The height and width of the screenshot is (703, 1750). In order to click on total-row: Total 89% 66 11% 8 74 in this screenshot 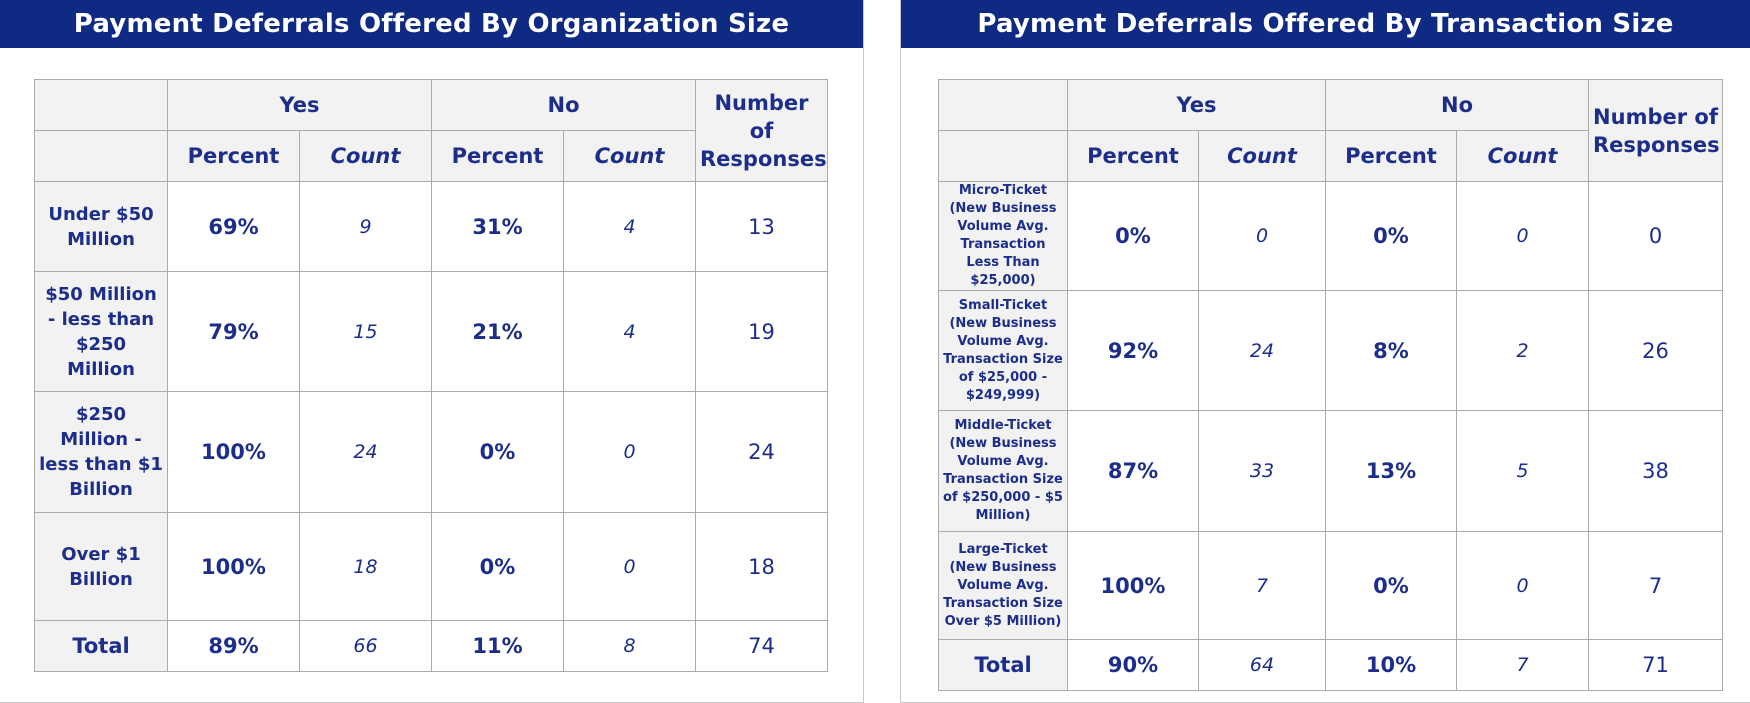, I will do `click(431, 646)`.